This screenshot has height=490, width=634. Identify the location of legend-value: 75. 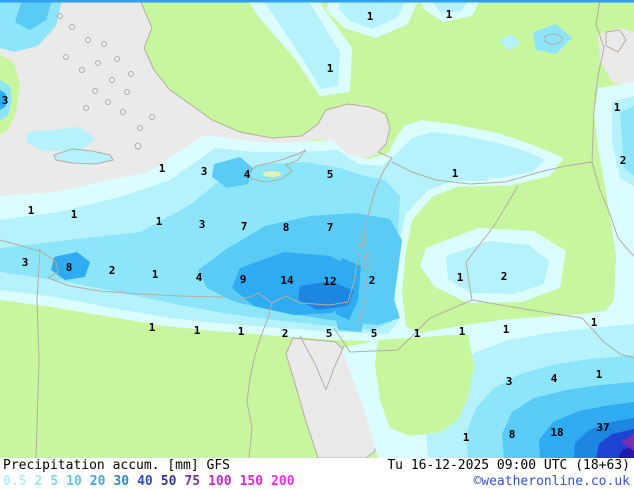
(192, 481).